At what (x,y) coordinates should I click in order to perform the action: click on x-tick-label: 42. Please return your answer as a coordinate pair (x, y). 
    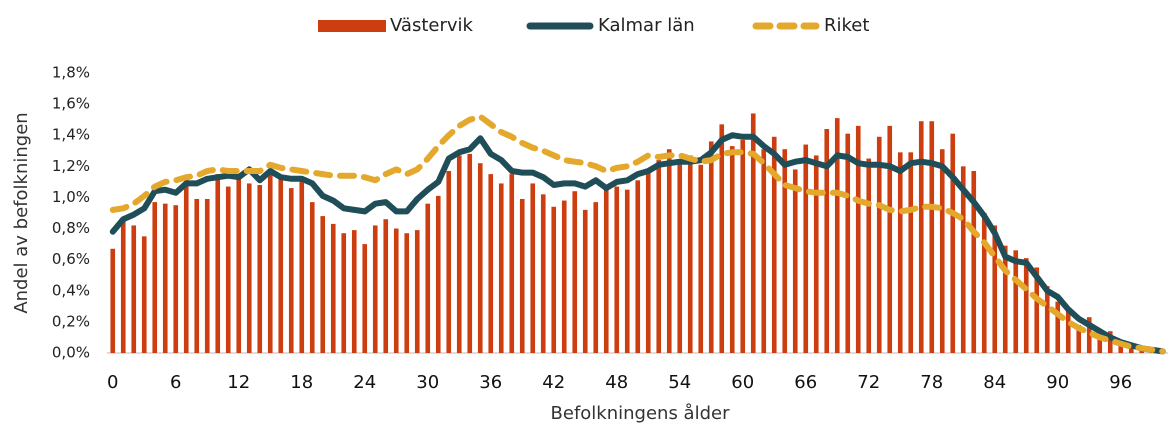
    Looking at the image, I should click on (553, 382).